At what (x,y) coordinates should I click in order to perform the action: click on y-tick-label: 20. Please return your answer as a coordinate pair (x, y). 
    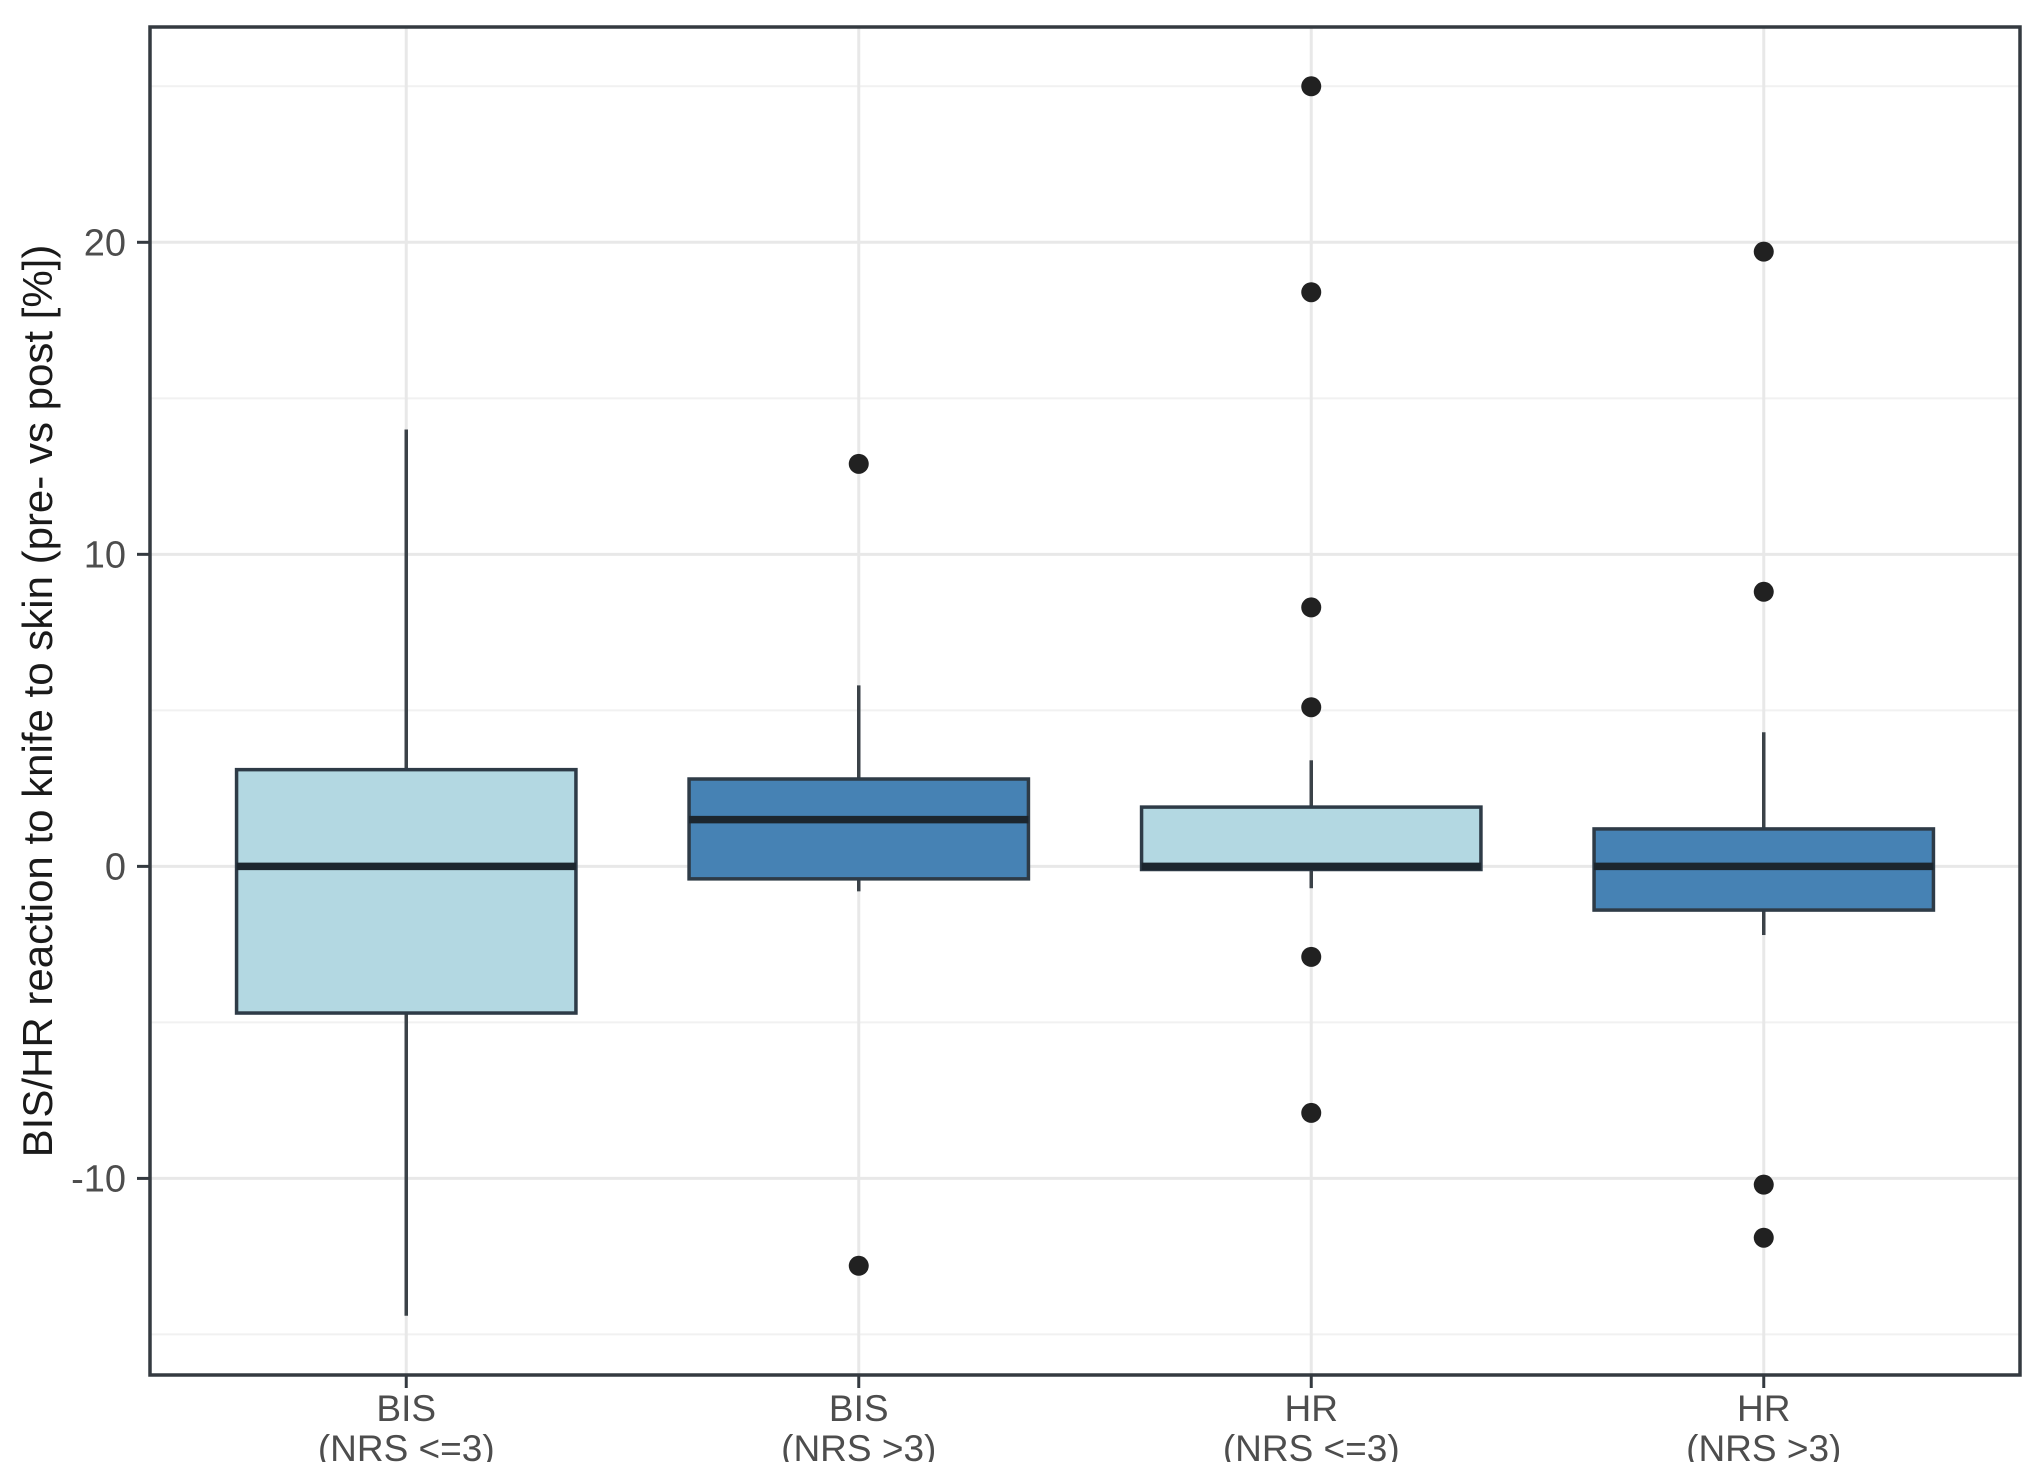
    Looking at the image, I should click on (105, 243).